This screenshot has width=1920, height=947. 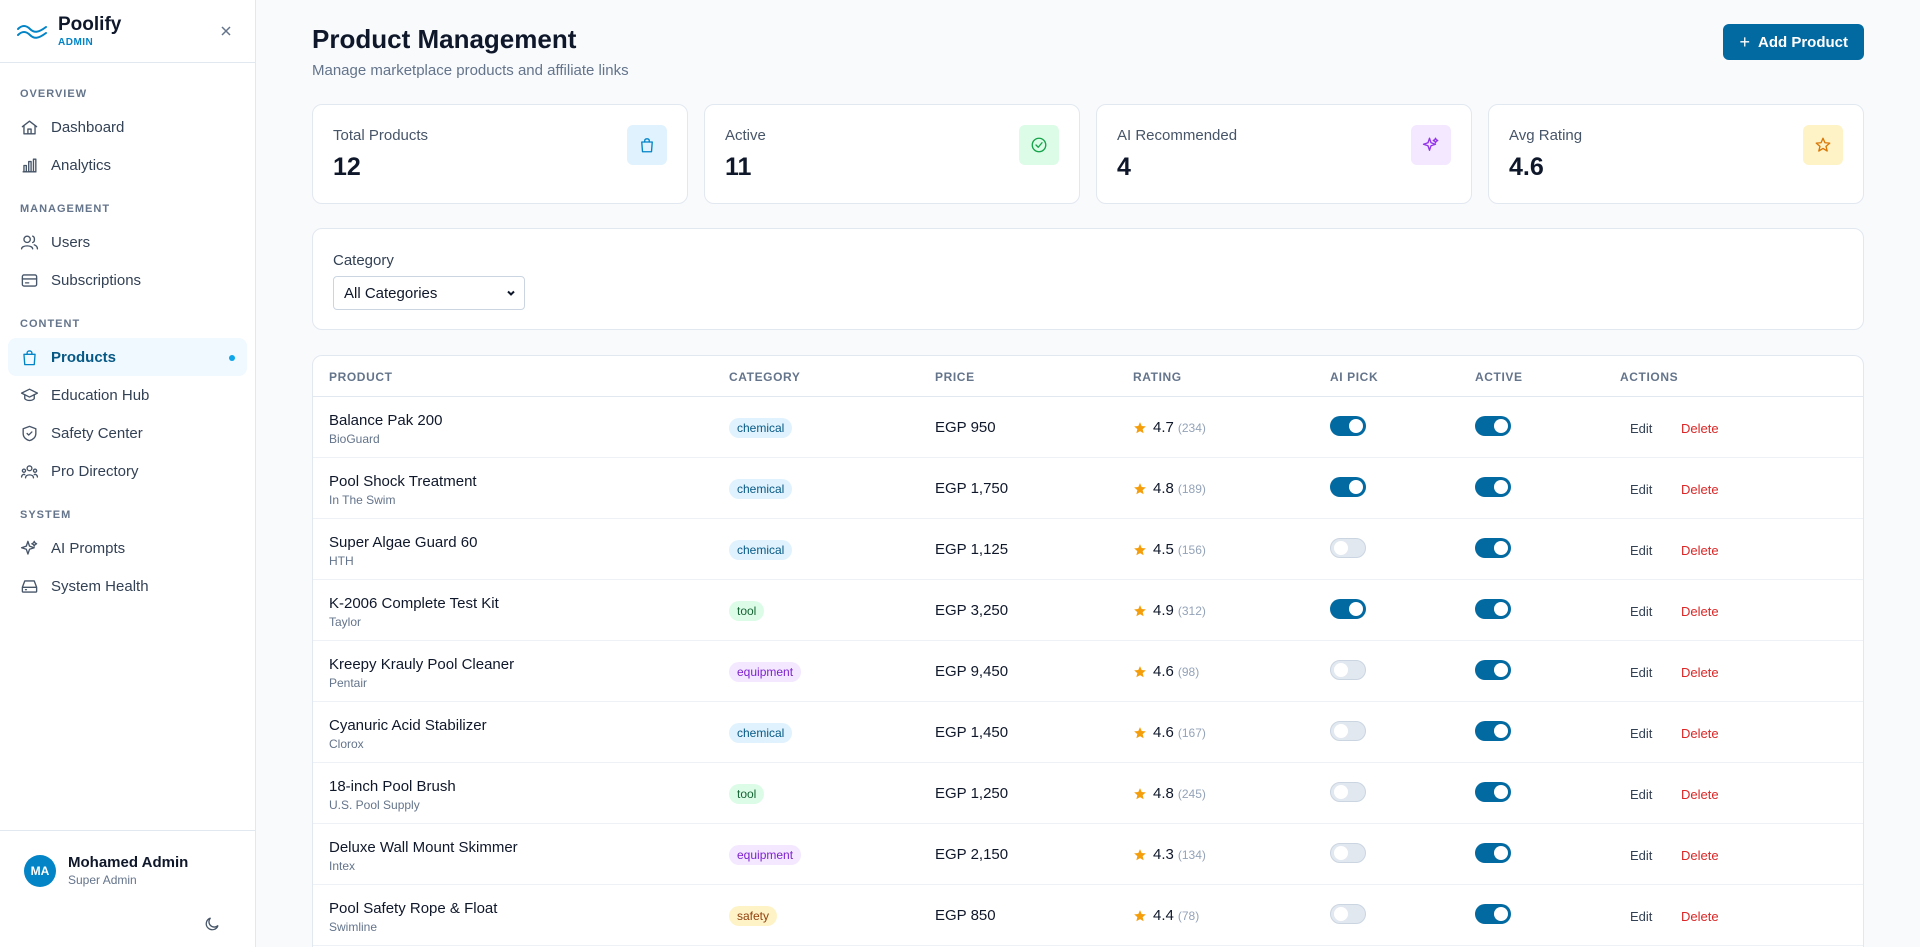 What do you see at coordinates (127, 165) in the screenshot?
I see `sidebar-item-analytics: Analytics` at bounding box center [127, 165].